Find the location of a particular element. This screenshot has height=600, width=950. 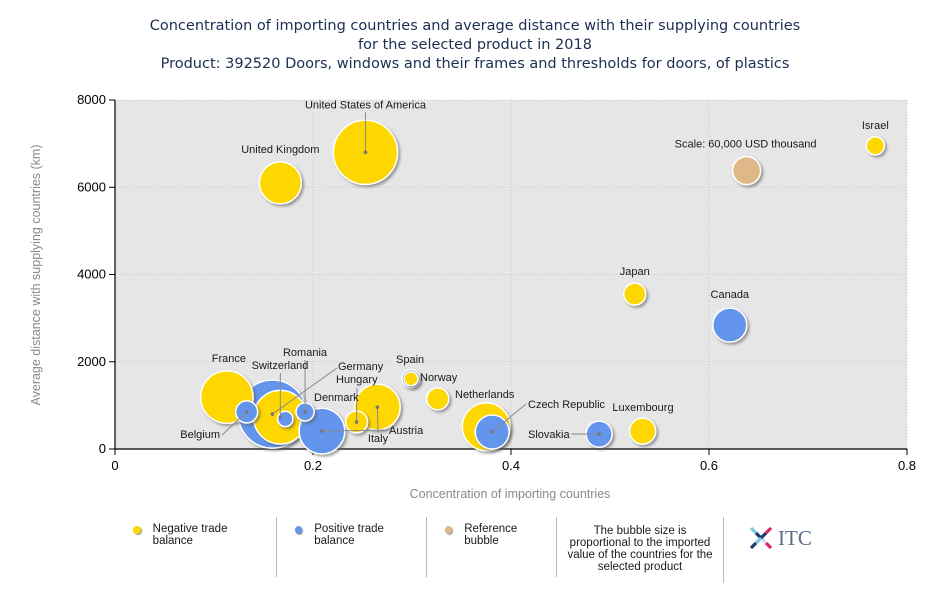

bubble-label-united-states-of-america: United States of America is located at coordinates (366, 105).